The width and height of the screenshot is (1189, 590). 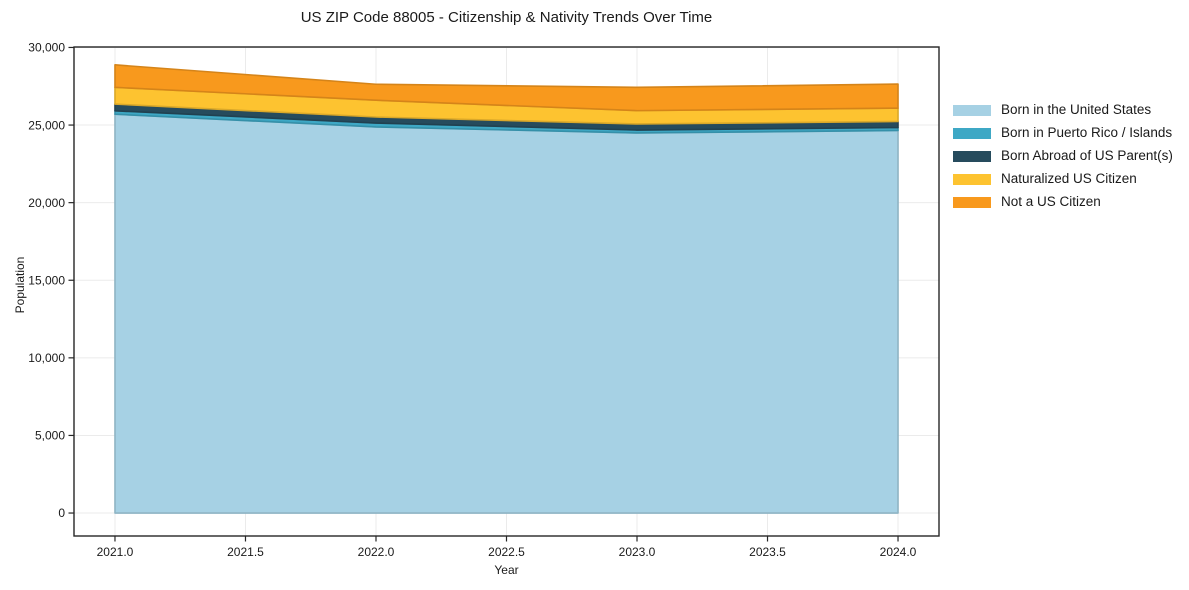 What do you see at coordinates (46, 125) in the screenshot?
I see `y-tick-label-25,000: 25,000` at bounding box center [46, 125].